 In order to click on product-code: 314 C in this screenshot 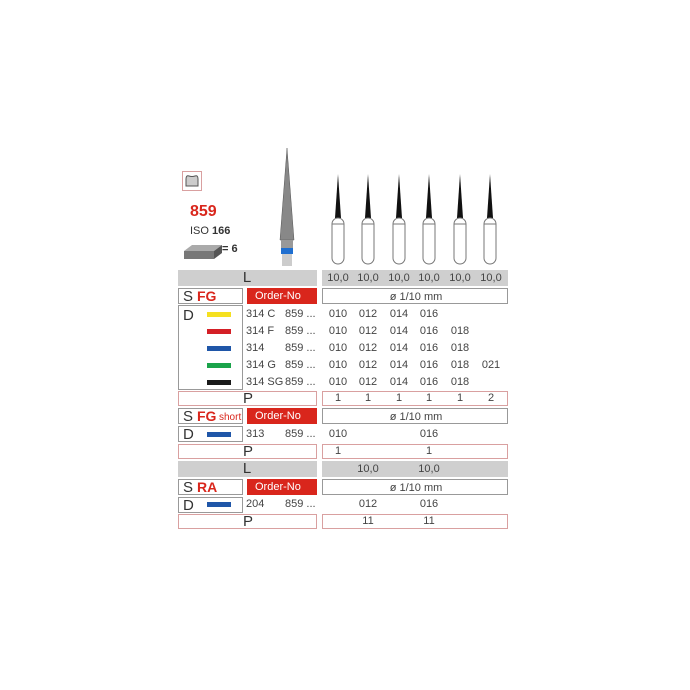, I will do `click(261, 314)`.